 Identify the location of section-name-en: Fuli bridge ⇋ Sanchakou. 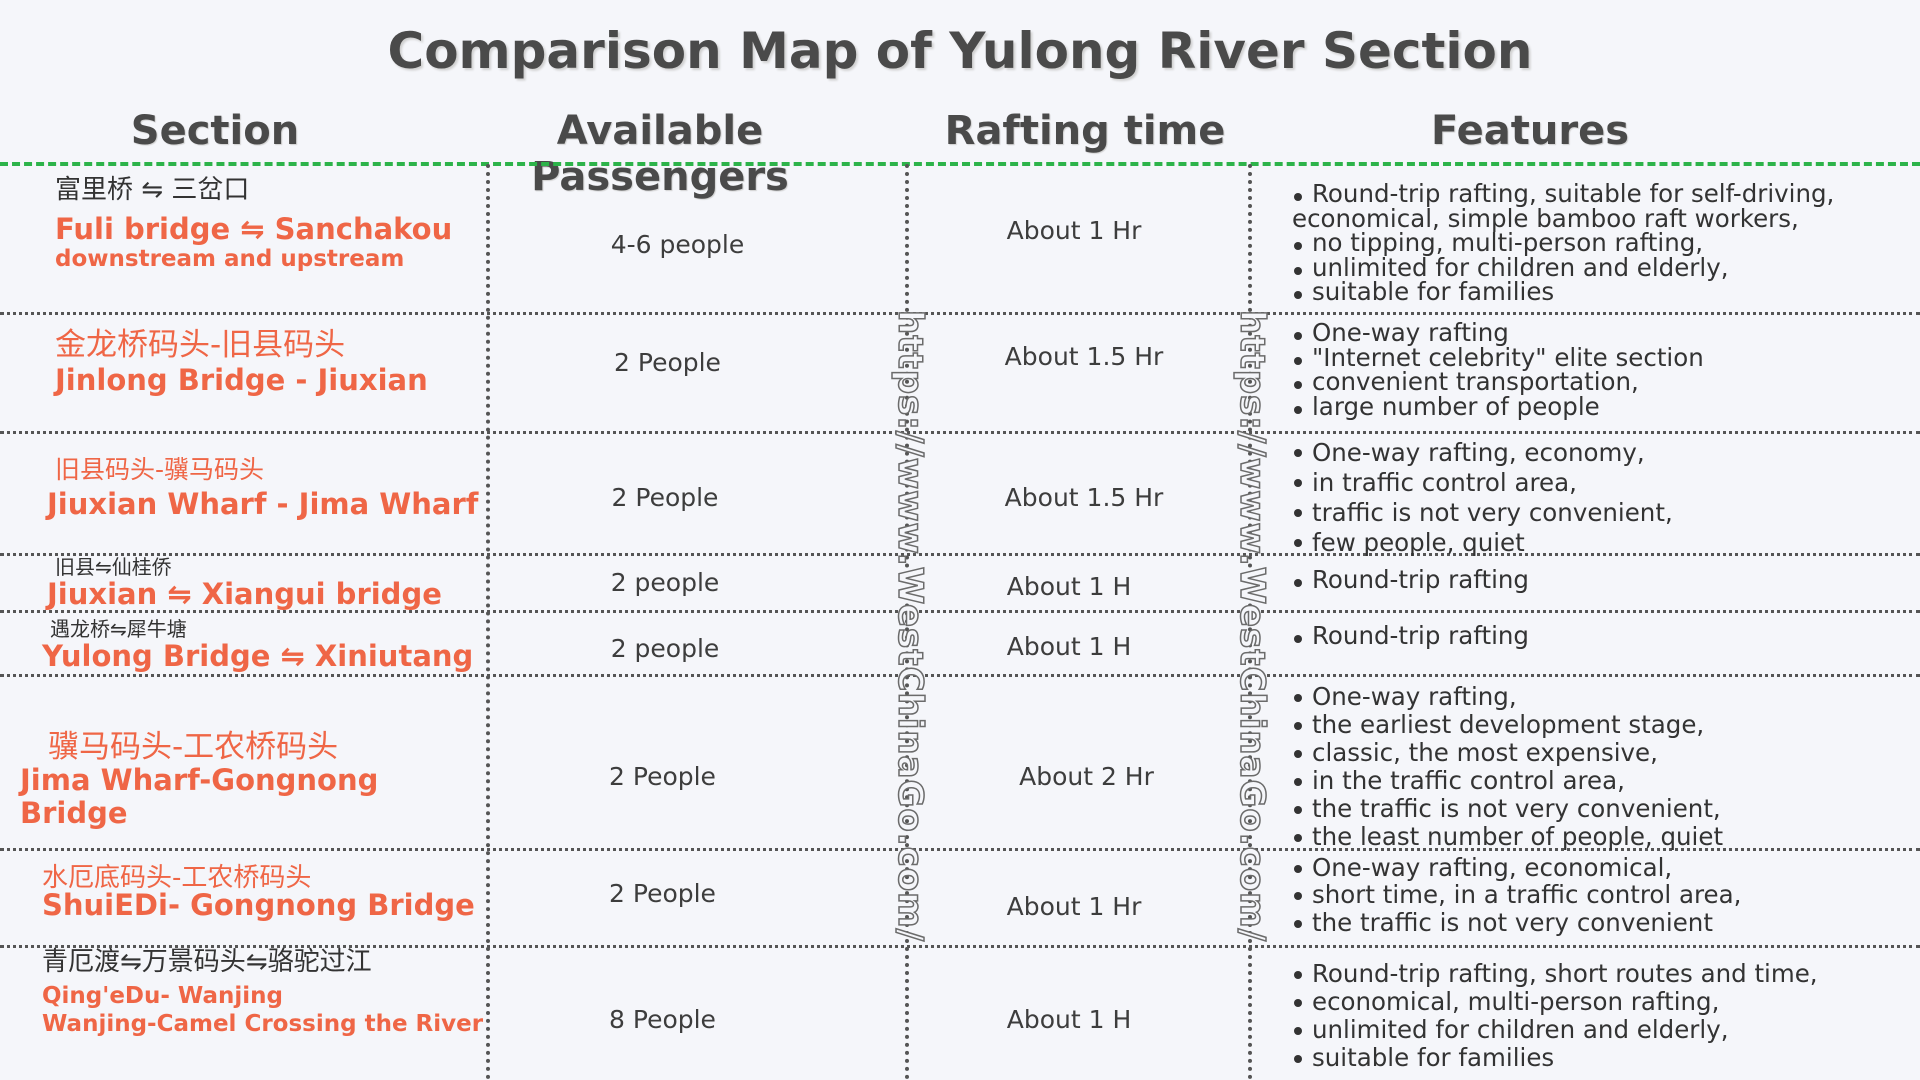
(254, 228).